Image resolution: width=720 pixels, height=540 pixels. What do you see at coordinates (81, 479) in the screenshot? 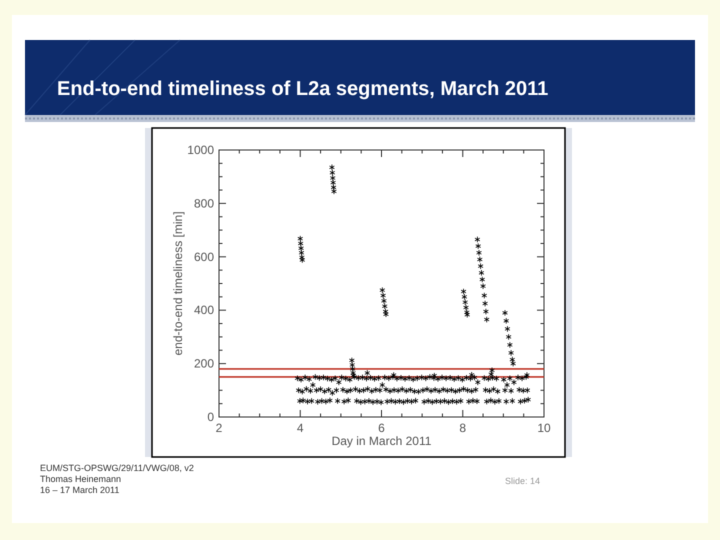
I see `text: Thomas Heinemann` at bounding box center [81, 479].